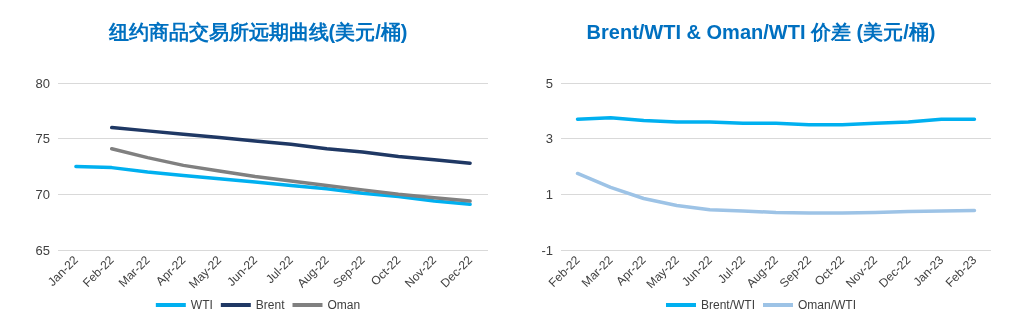 The width and height of the screenshot is (1019, 322). What do you see at coordinates (728, 305) in the screenshot?
I see `legend-label: Brent/WTI` at bounding box center [728, 305].